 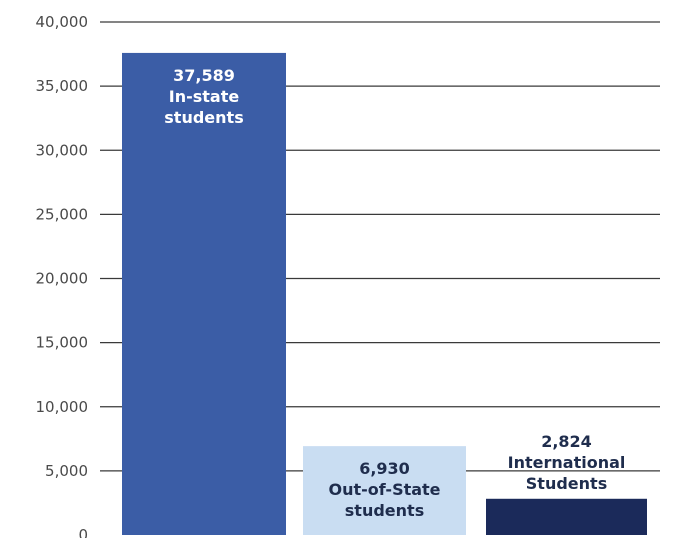 I want to click on bar-data-label-line: Students, so click(x=566, y=483).